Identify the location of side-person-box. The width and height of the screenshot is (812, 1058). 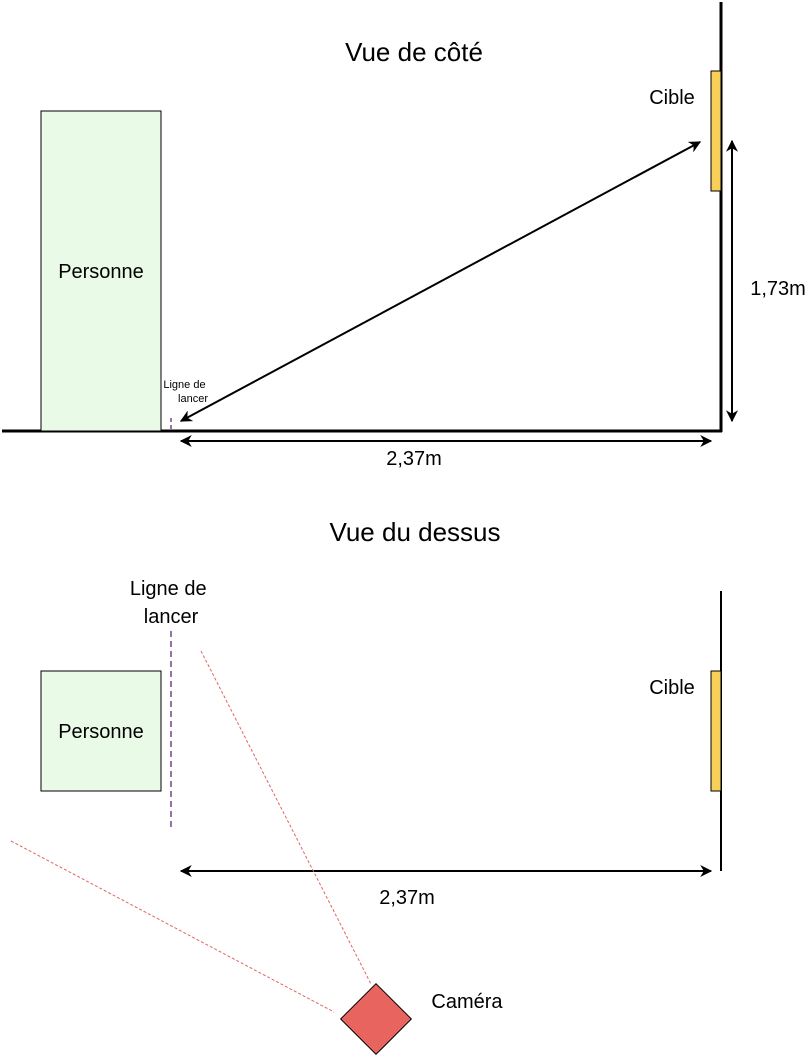
(101, 271).